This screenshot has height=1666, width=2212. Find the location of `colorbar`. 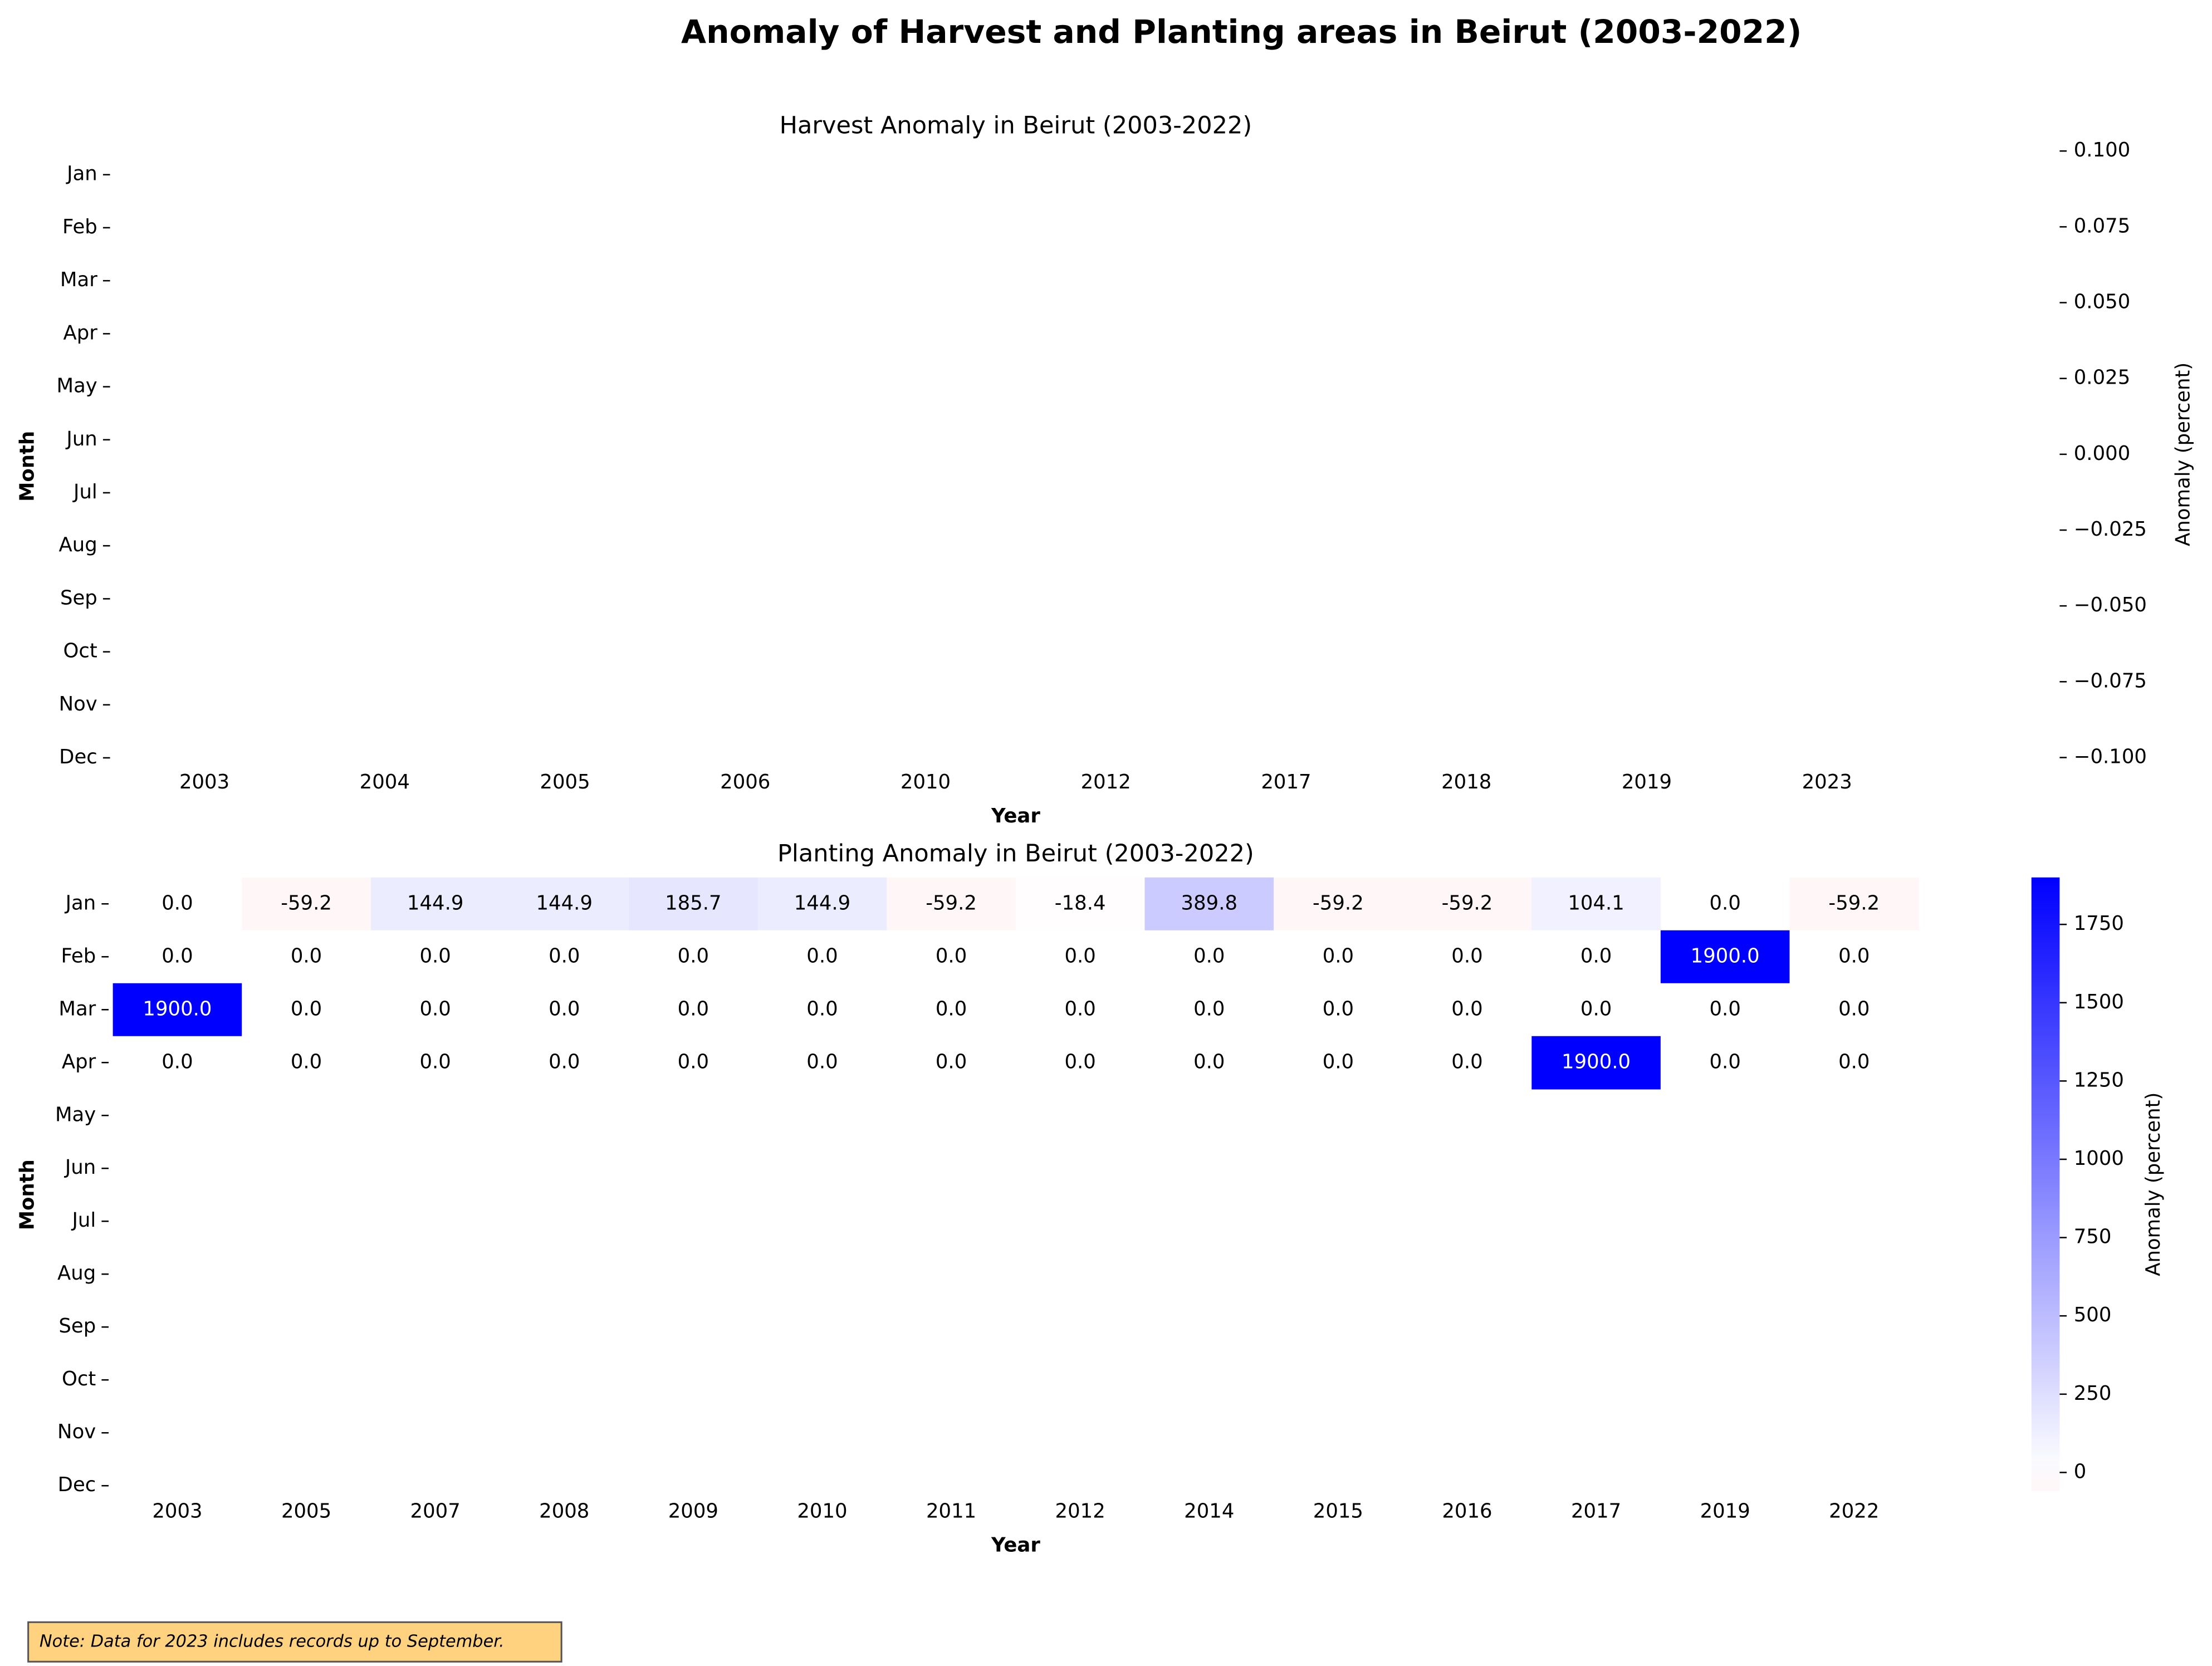

colorbar is located at coordinates (2045, 1184).